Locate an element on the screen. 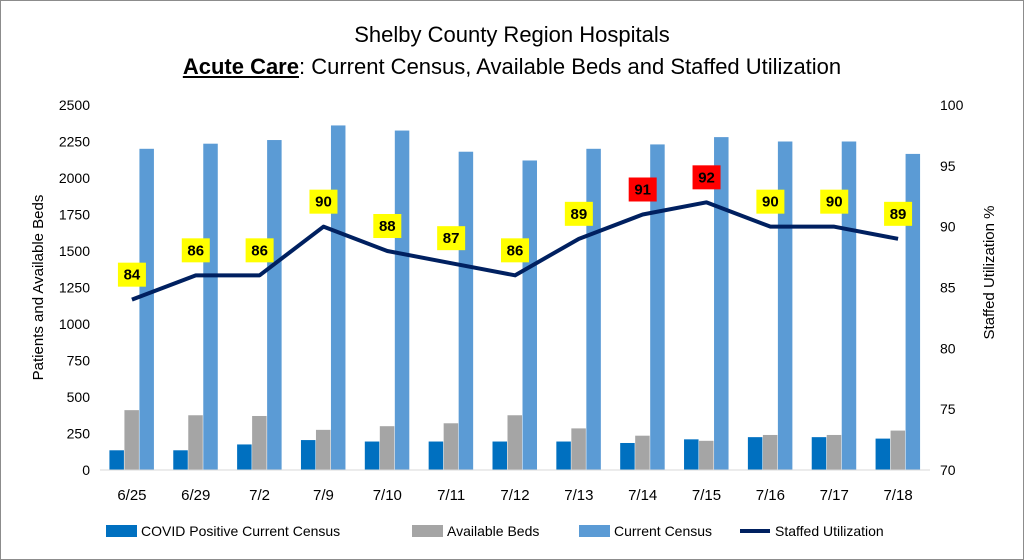 This screenshot has width=1024, height=560. data-label-text: 89 is located at coordinates (579, 214).